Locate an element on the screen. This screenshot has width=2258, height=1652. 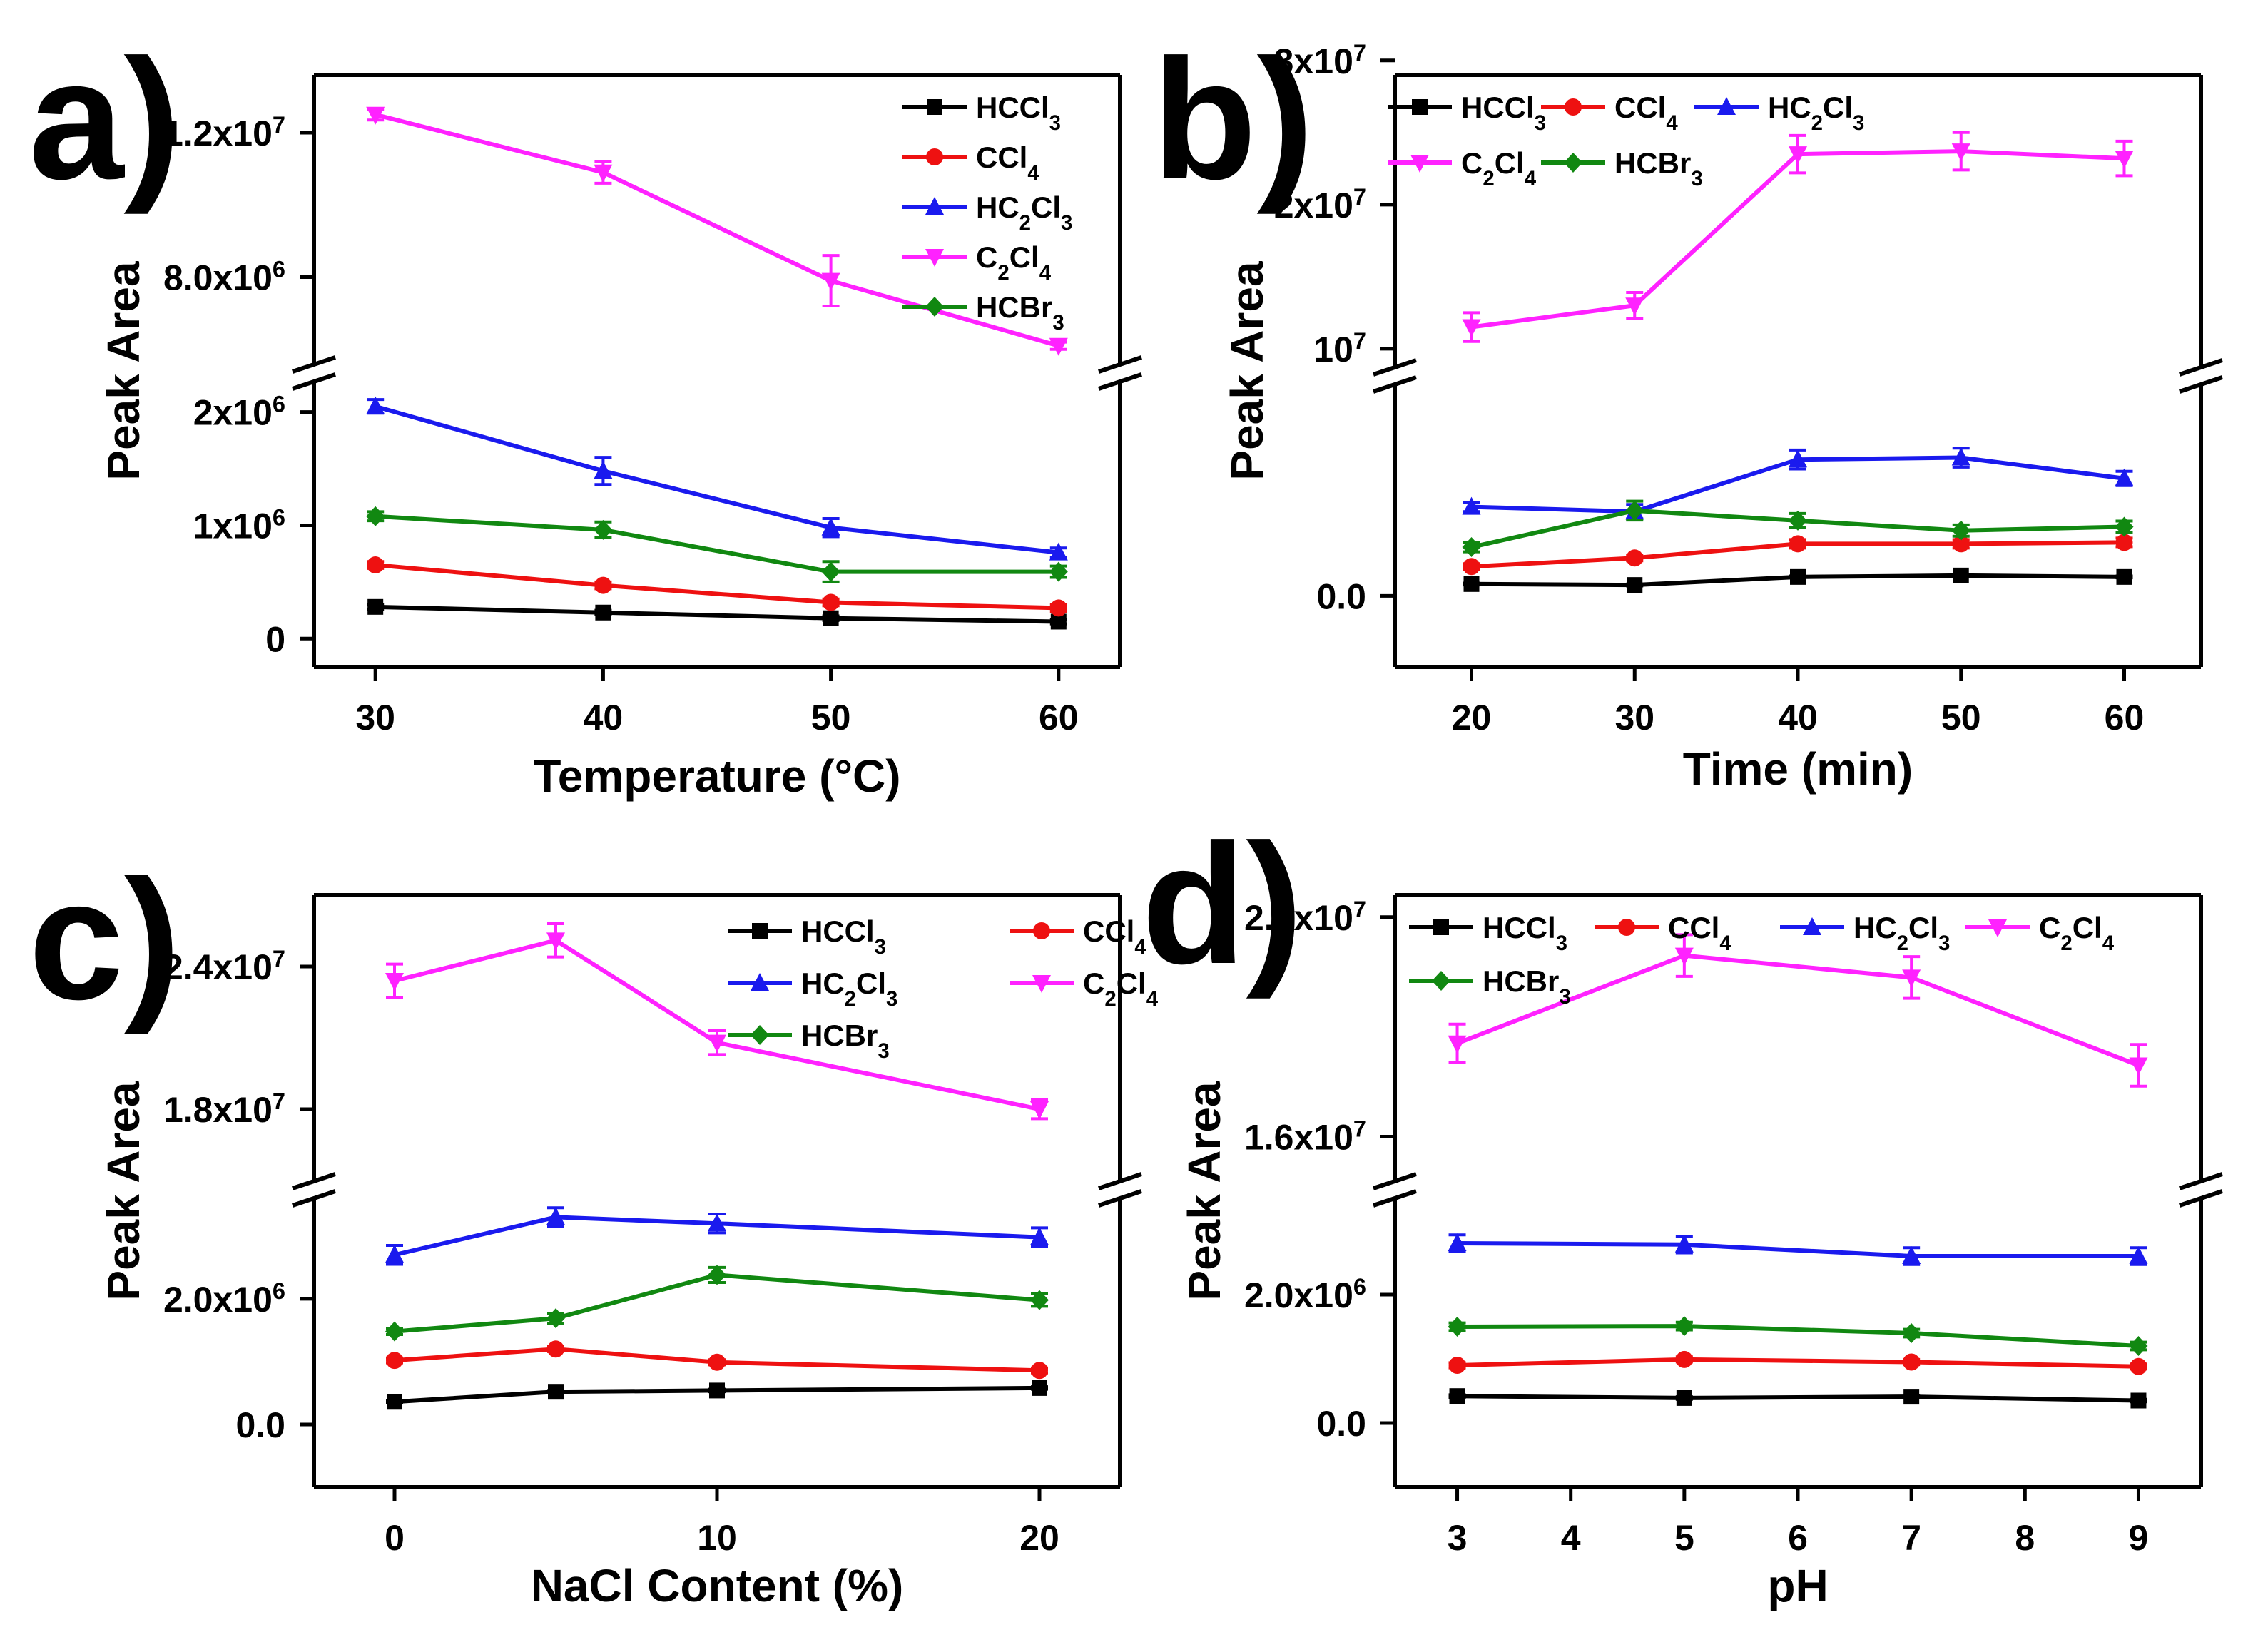
y-tick-label: 2x106 is located at coordinates (239, 412).